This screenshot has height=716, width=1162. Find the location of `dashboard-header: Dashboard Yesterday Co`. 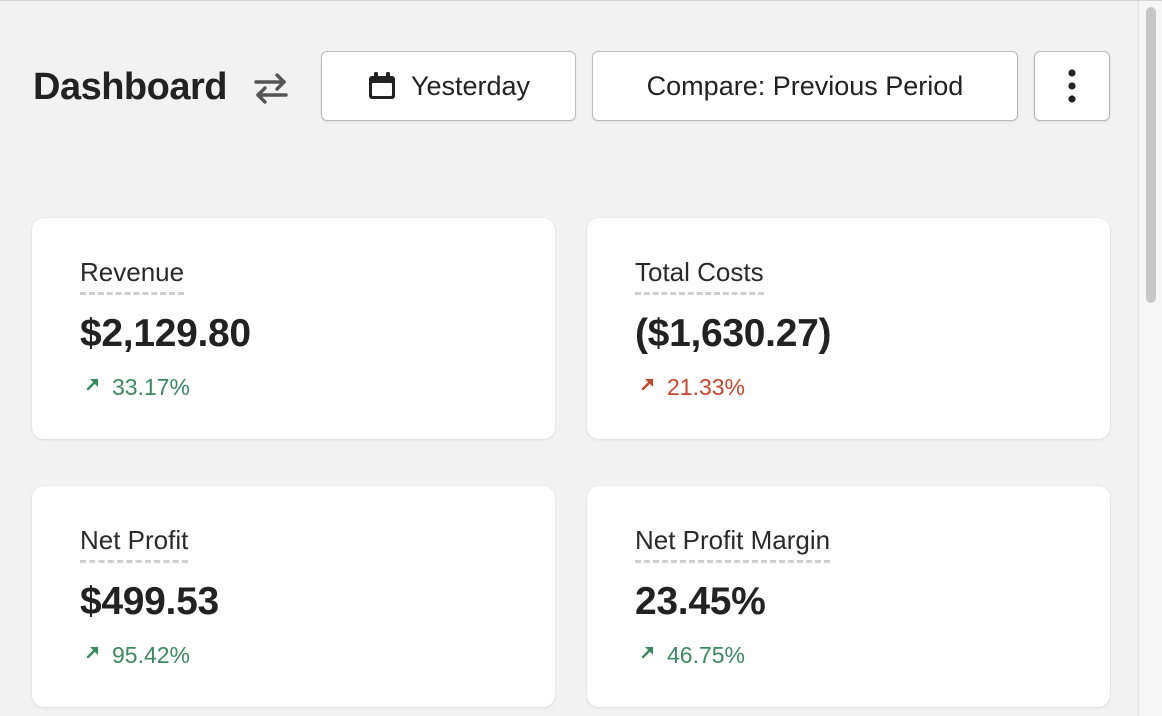

dashboard-header: Dashboard Yesterday Co is located at coordinates (573, 87).